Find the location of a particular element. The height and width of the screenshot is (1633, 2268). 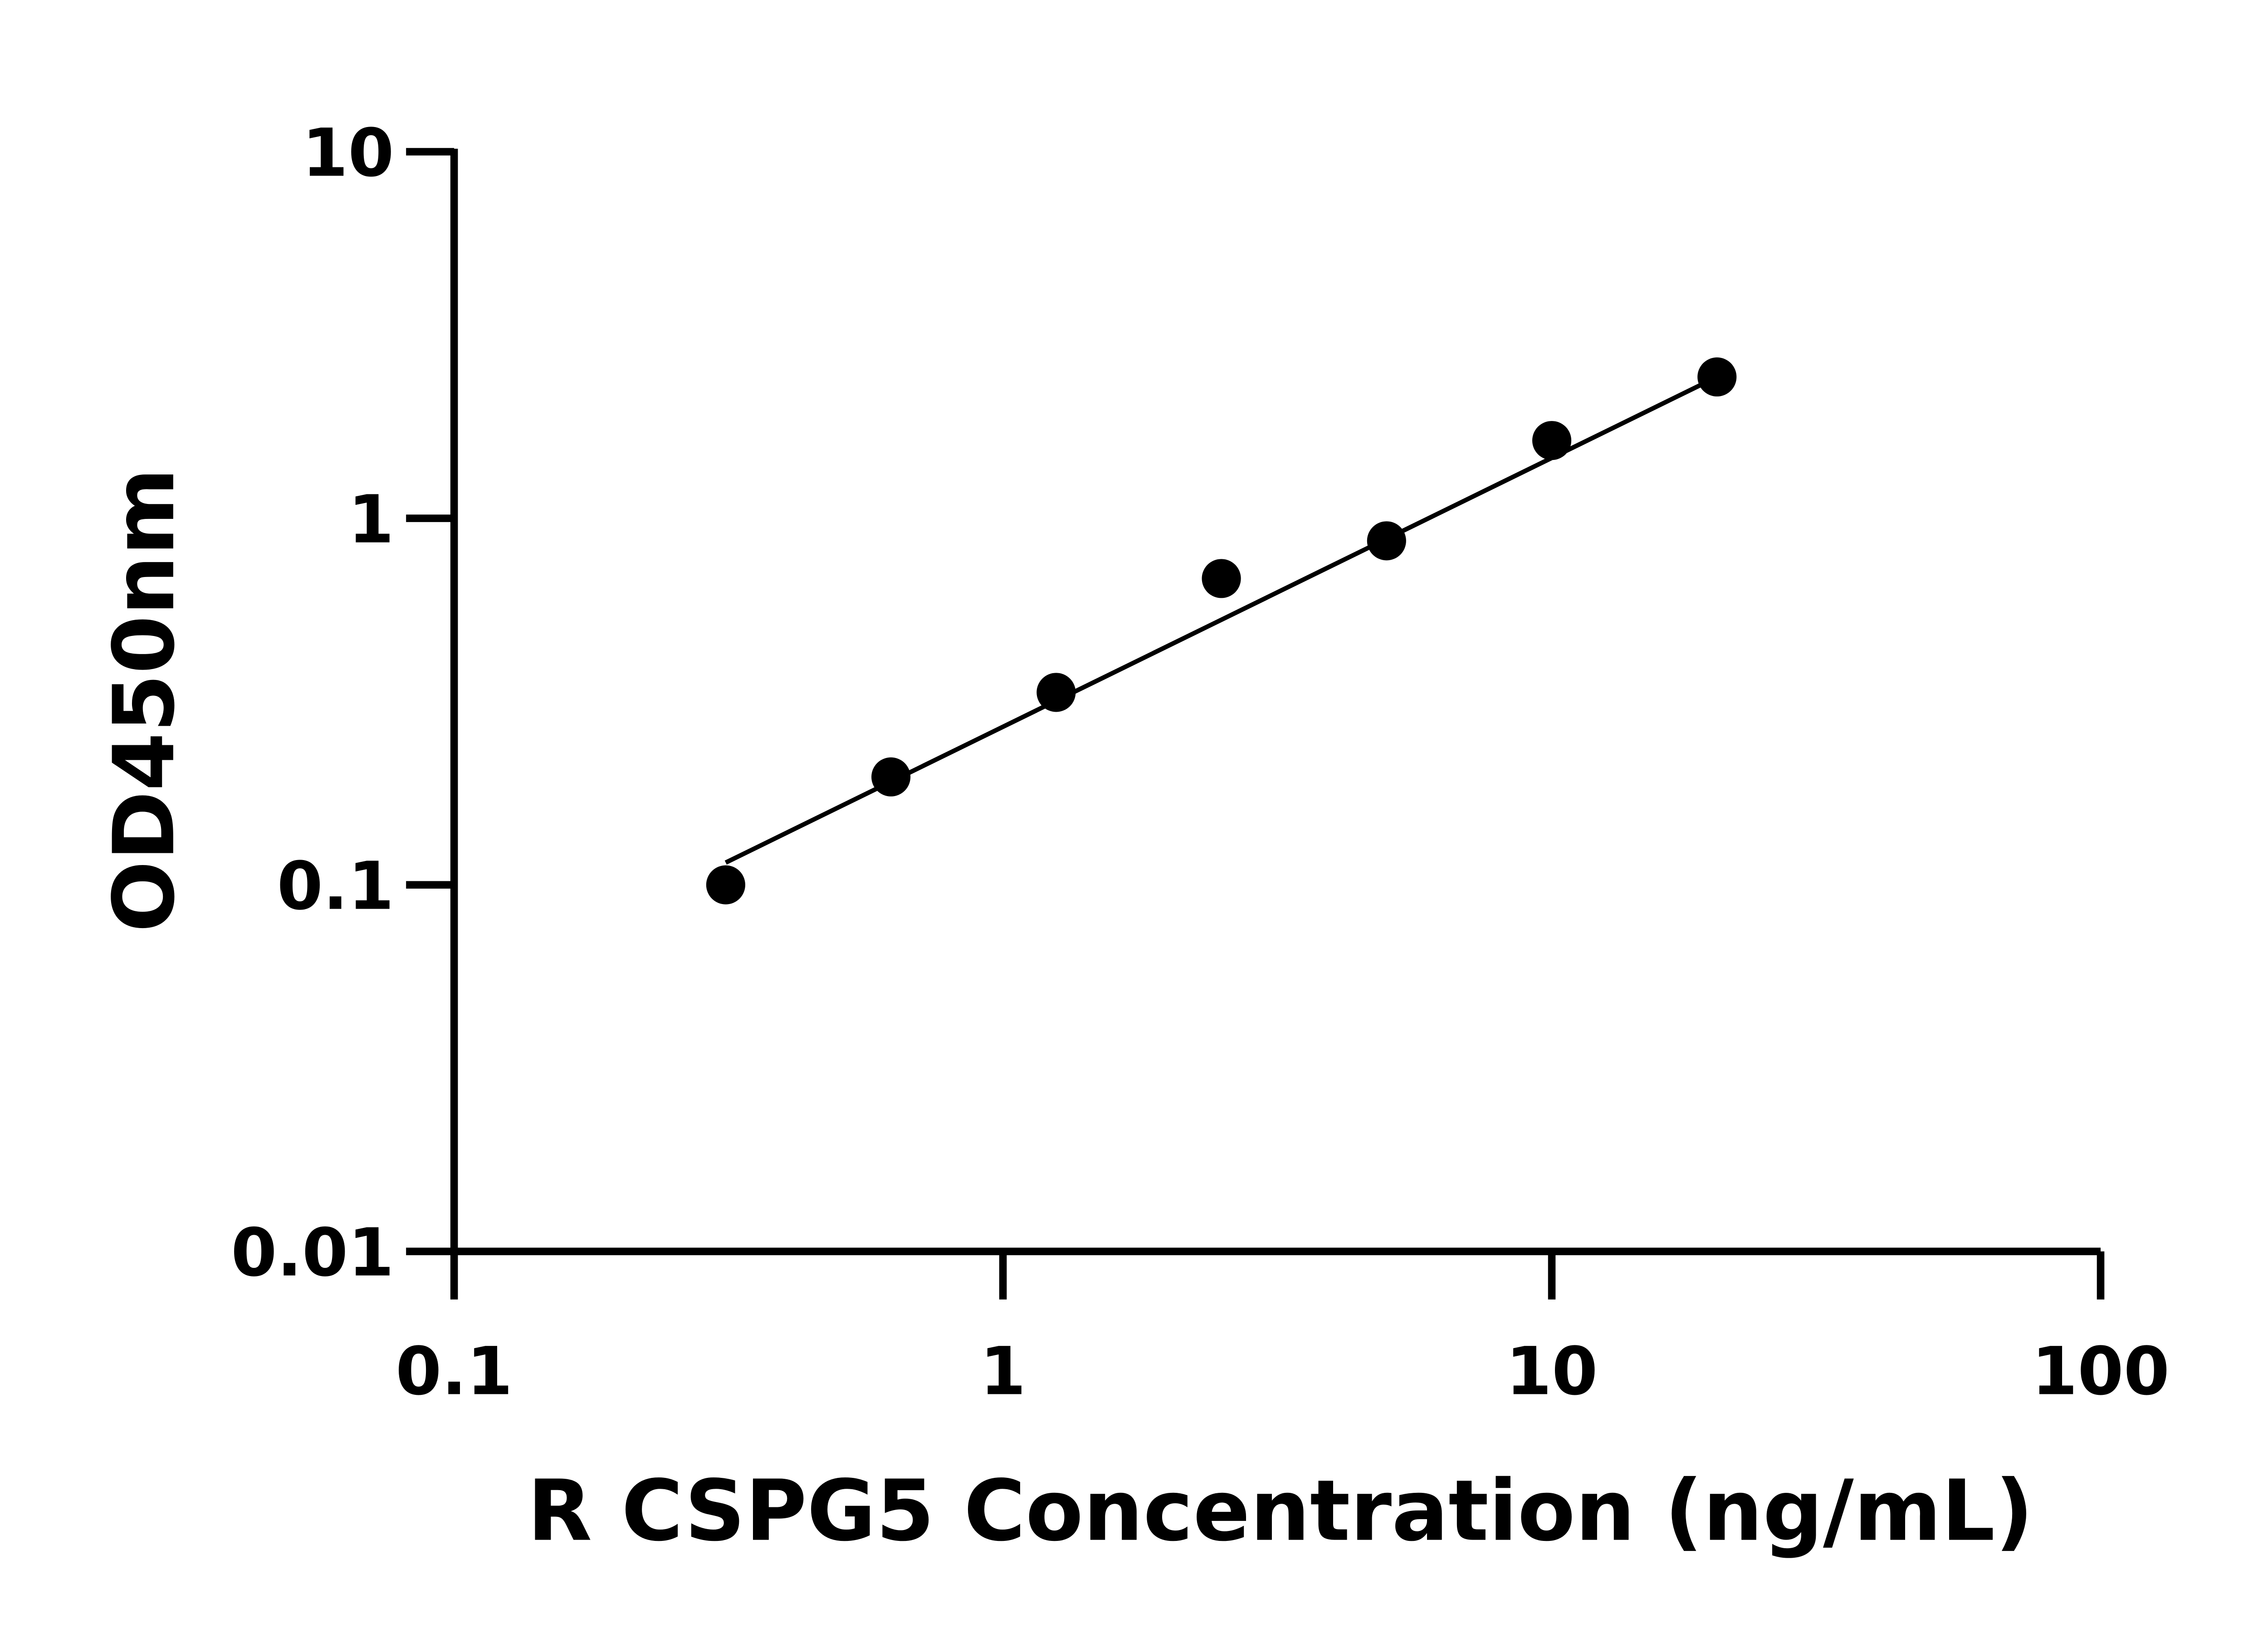

y-tick-label: 10 is located at coordinates (348, 153).